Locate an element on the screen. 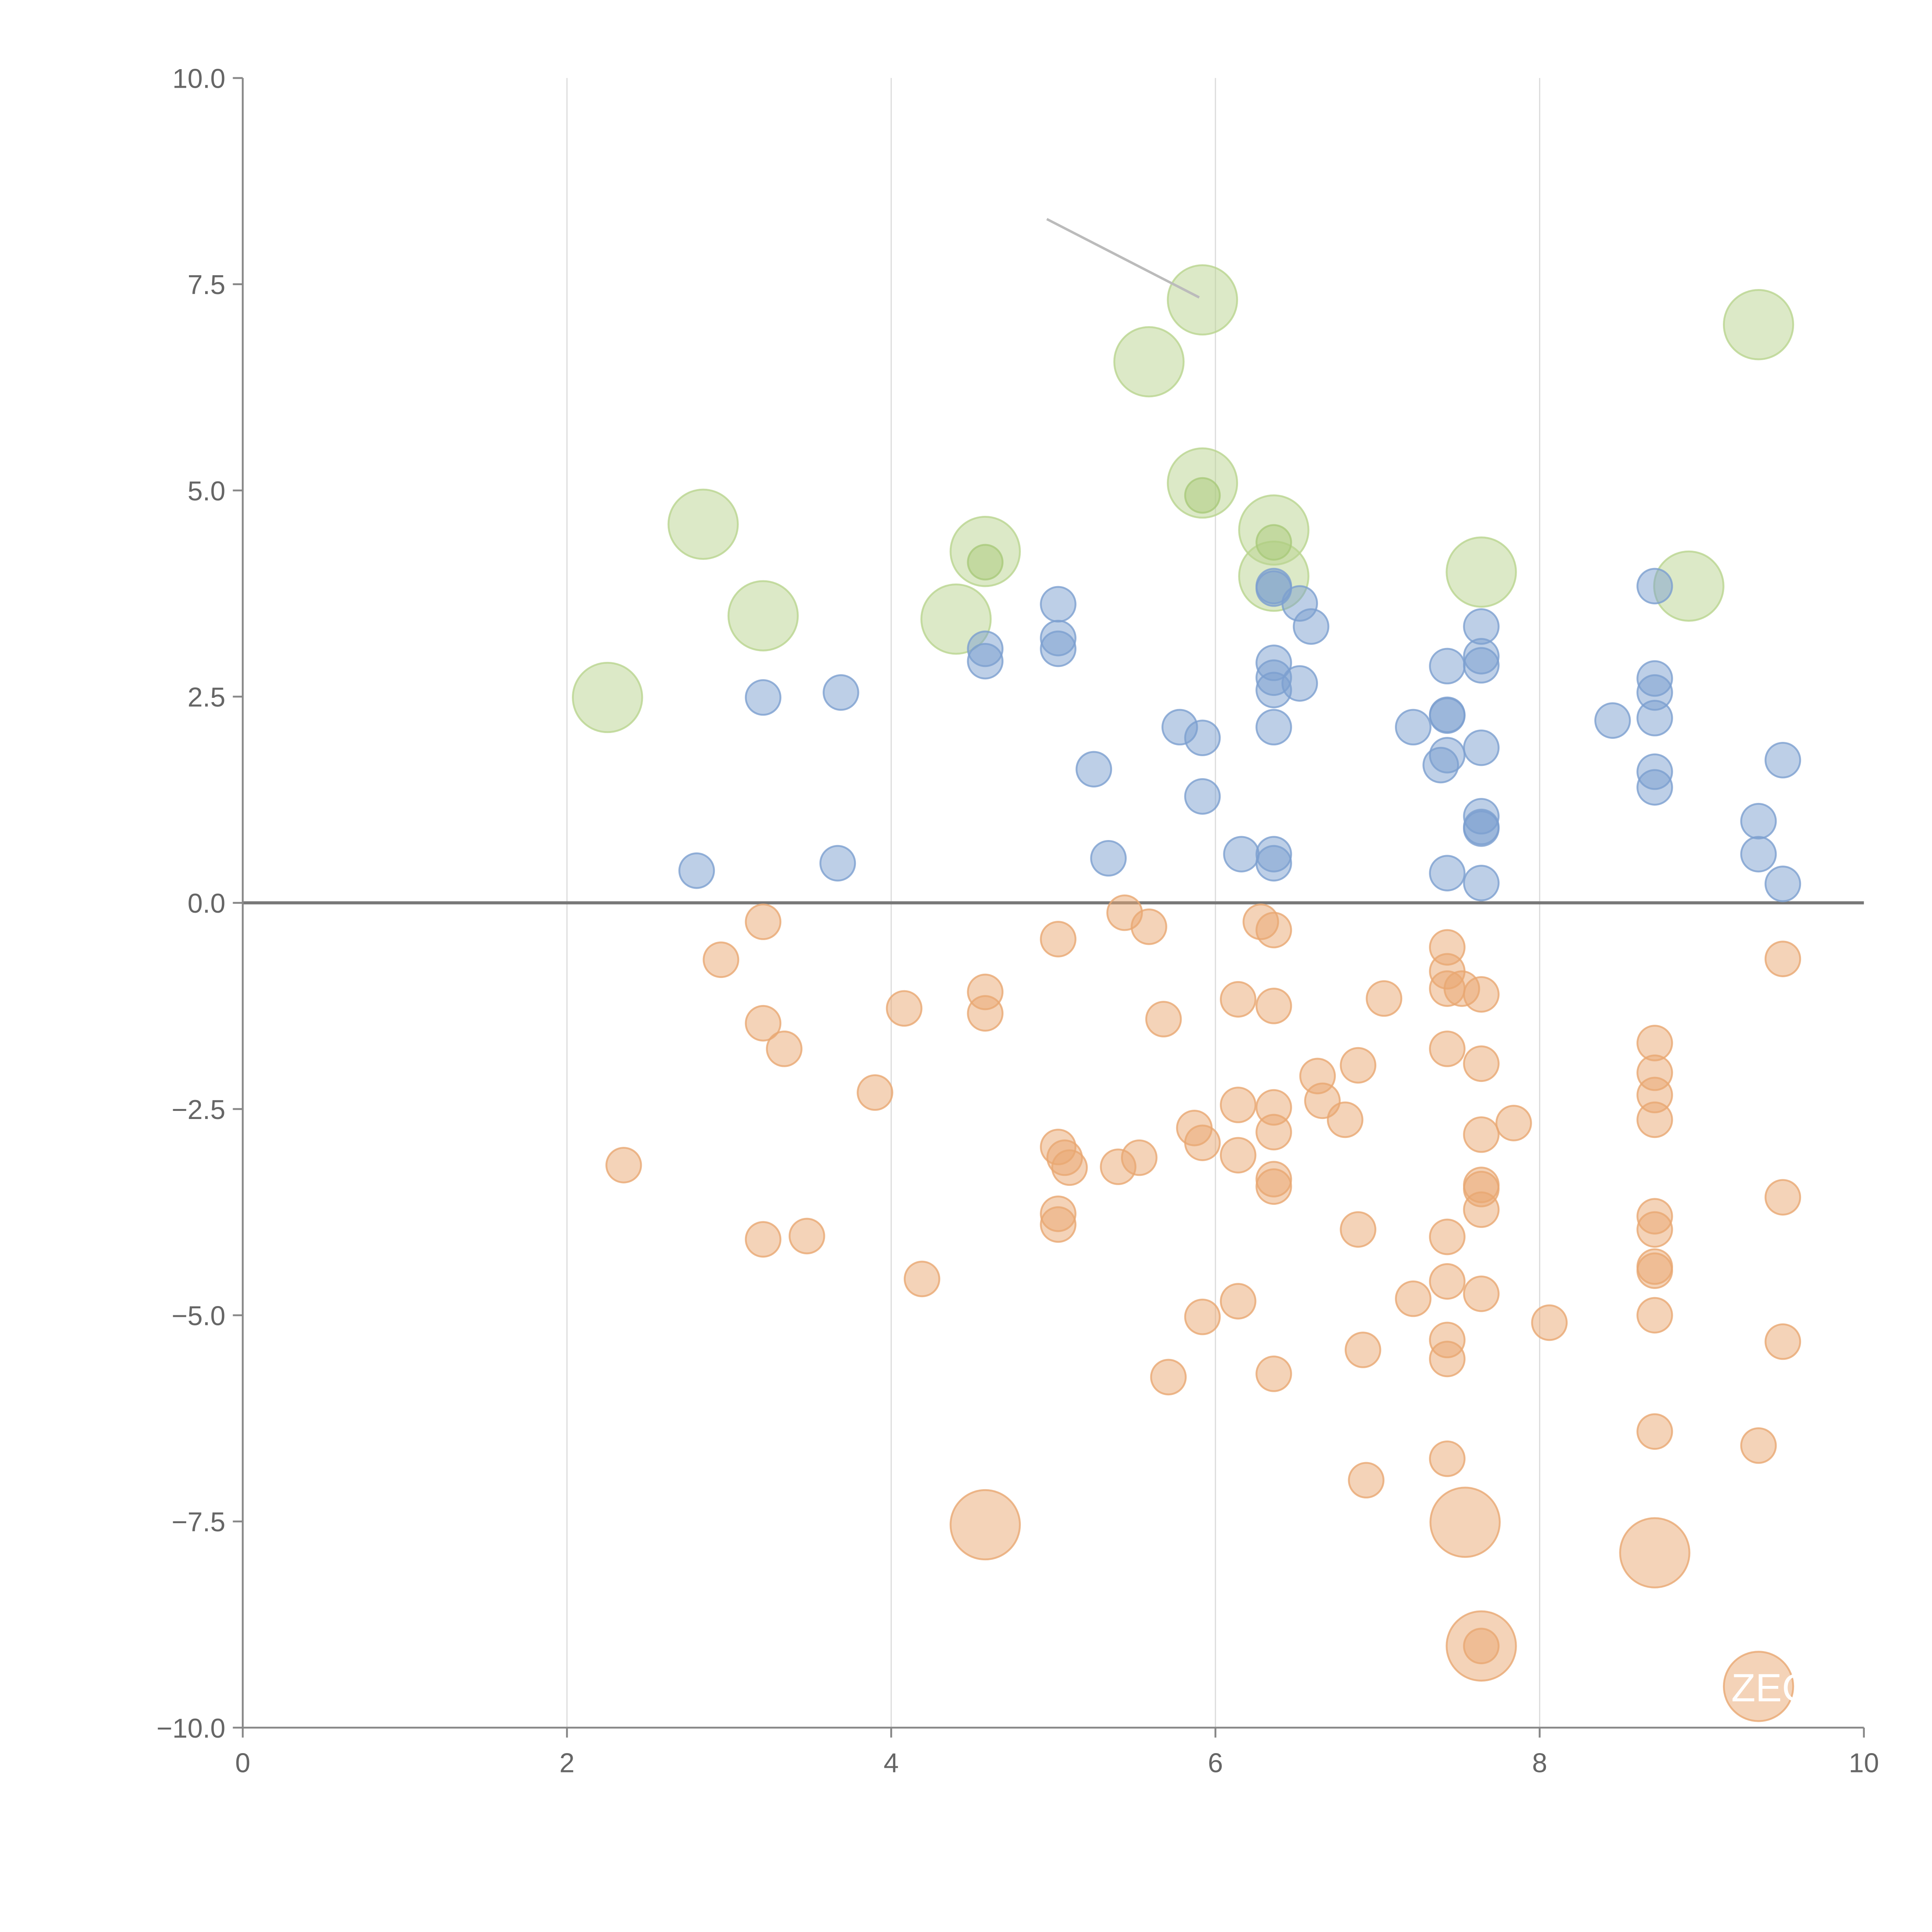 This screenshot has height=1932, width=1932. y-tick: 2.5 is located at coordinates (215, 698).